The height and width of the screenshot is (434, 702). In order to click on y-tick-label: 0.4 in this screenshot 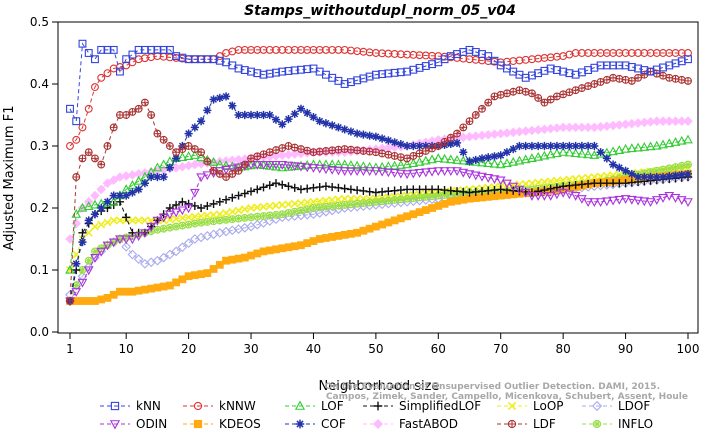, I will do `click(39, 84)`.